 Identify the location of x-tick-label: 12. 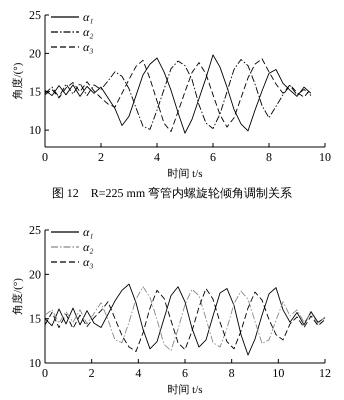
(325, 373).